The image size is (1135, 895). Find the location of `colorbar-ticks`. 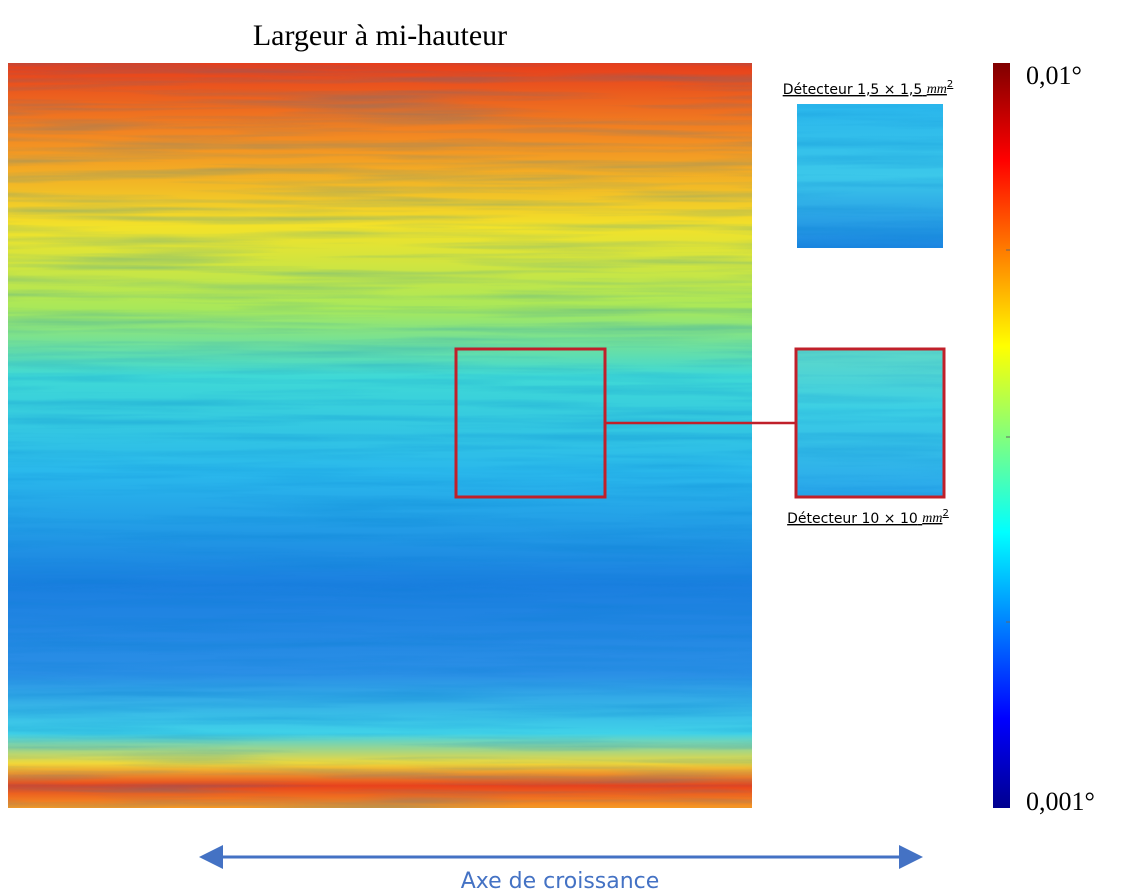

colorbar-ticks is located at coordinates (1008, 436).